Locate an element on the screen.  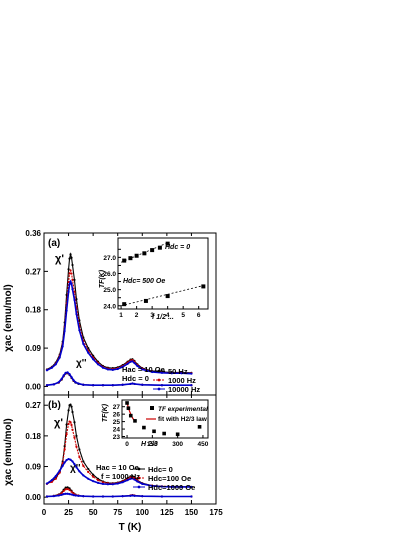
inset-a-label-top: Hdc = 0 is located at coordinates (177, 247).